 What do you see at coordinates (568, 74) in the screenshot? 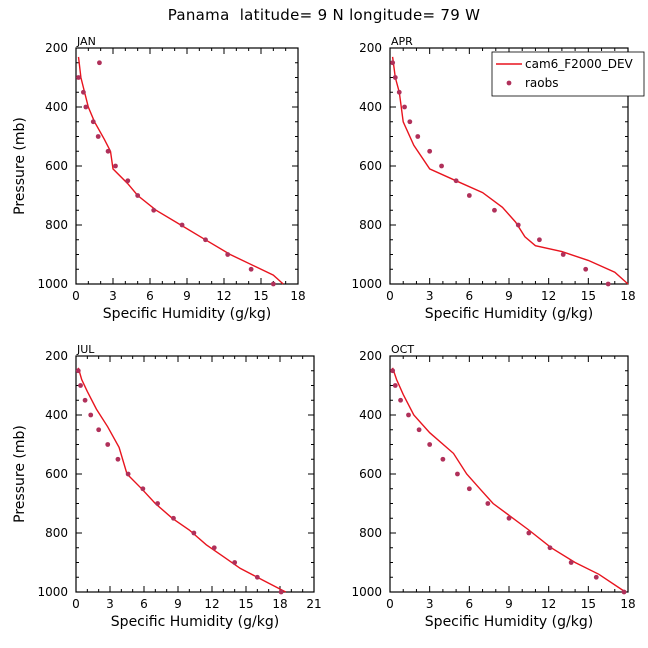
I see `legend-box` at bounding box center [568, 74].